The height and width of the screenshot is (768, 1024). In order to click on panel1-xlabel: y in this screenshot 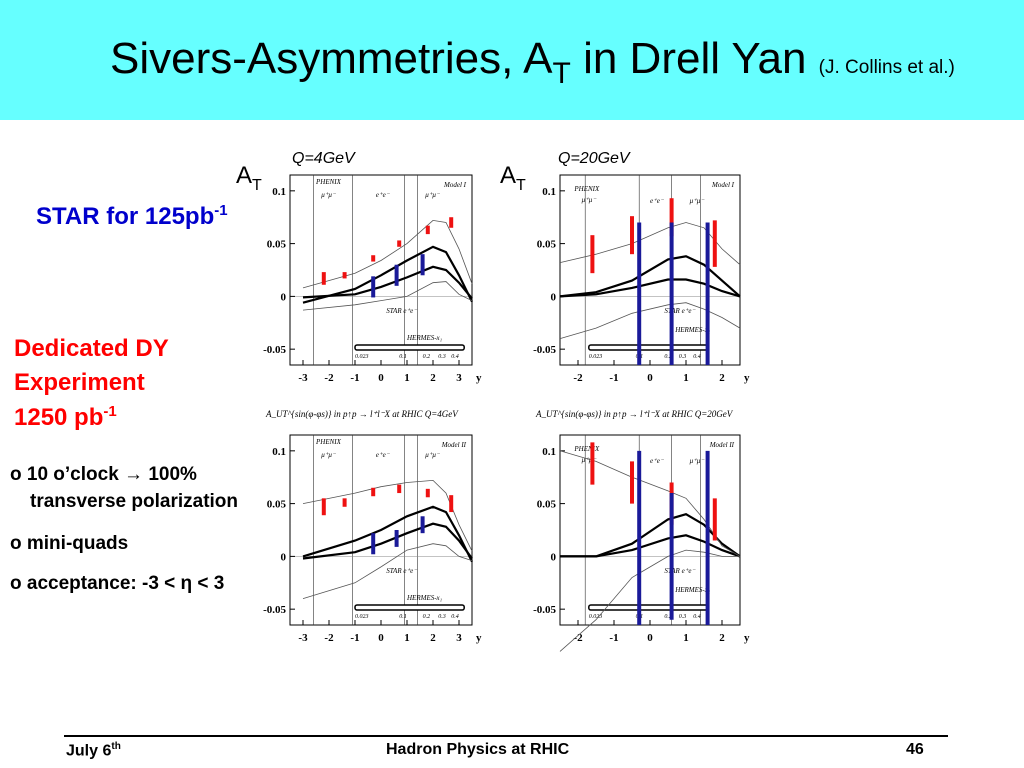, I will do `click(479, 378)`.